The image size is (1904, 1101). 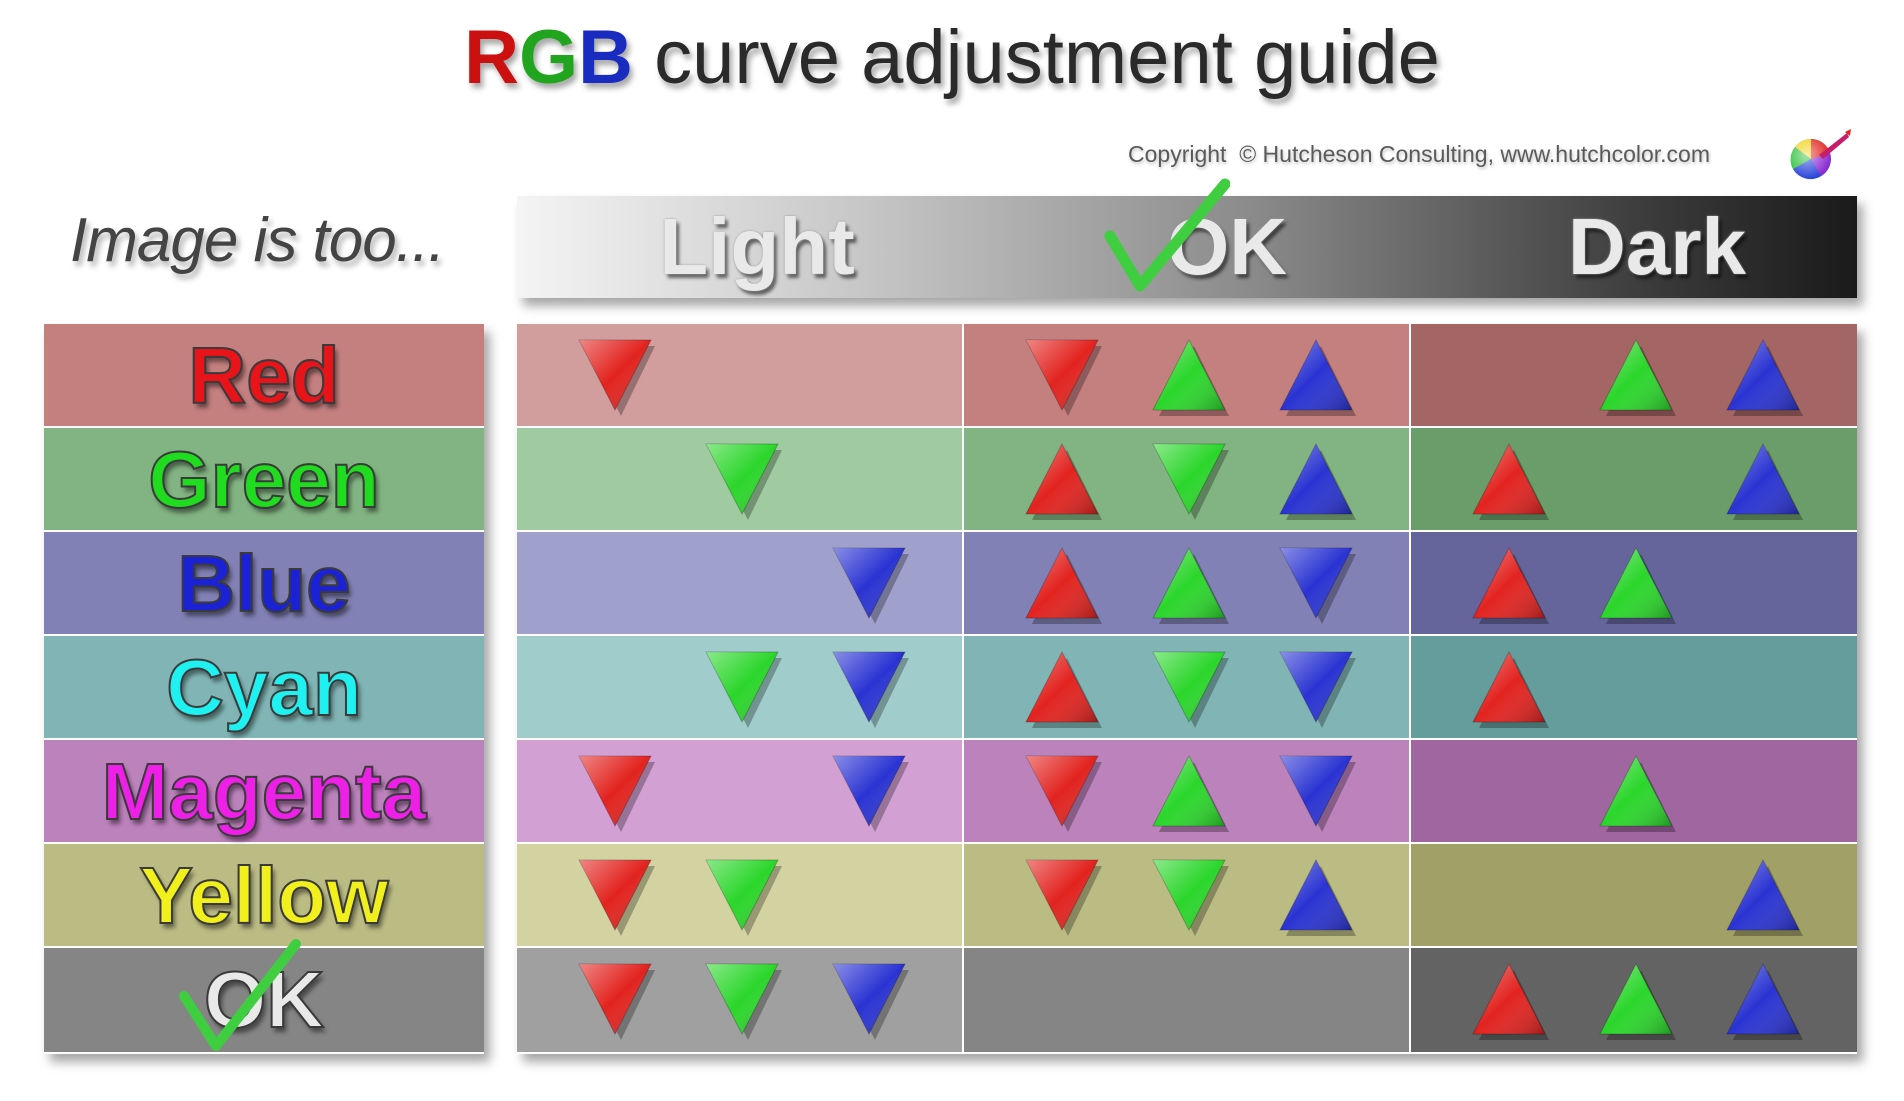 I want to click on page-title: RGB curve adjustment guide, so click(x=952, y=58).